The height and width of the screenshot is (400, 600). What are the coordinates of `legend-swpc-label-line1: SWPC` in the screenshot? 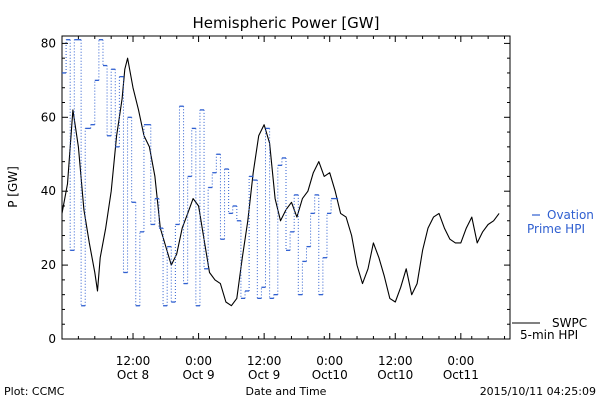 It's located at (569, 323).